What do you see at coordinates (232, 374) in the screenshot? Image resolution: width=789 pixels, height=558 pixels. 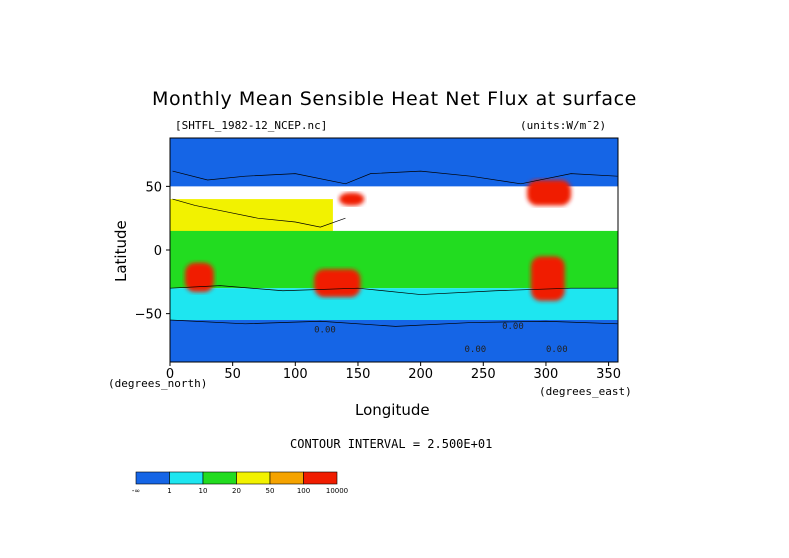 I see `x-tick-label: 50` at bounding box center [232, 374].